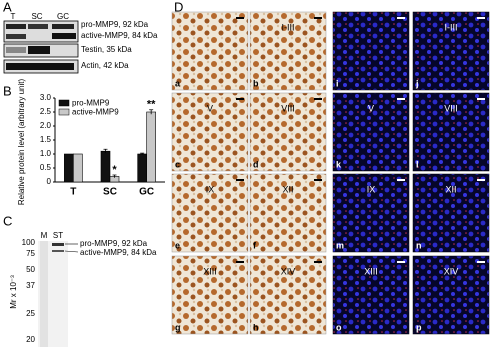 This screenshot has width=500, height=349. What do you see at coordinates (419, 327) in the screenshot?
I see `tile-letter: p` at bounding box center [419, 327].